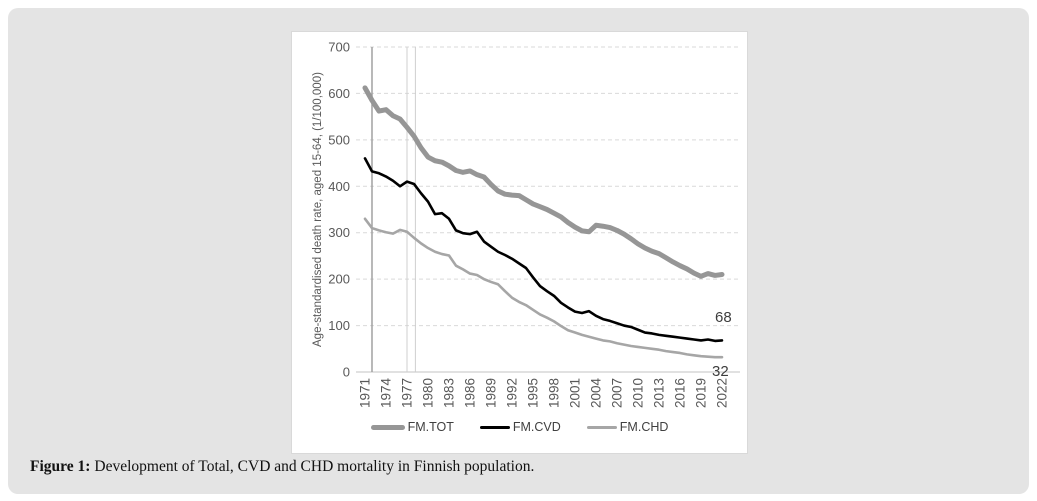  What do you see at coordinates (543, 288) in the screenshot?
I see `series-line-fm-chd` at bounding box center [543, 288].